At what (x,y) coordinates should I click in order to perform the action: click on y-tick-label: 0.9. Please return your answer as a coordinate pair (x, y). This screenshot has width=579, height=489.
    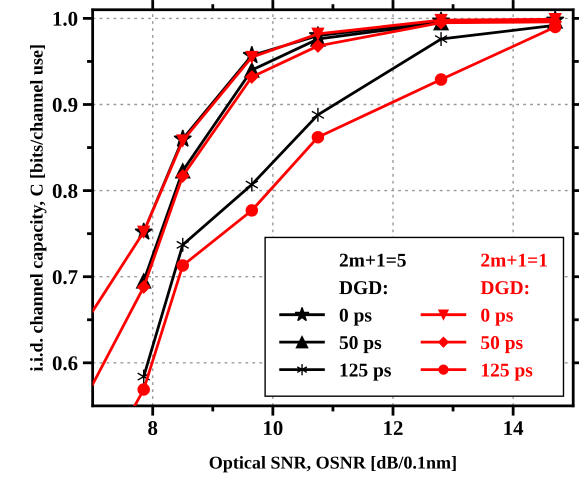
    Looking at the image, I should click on (65, 105).